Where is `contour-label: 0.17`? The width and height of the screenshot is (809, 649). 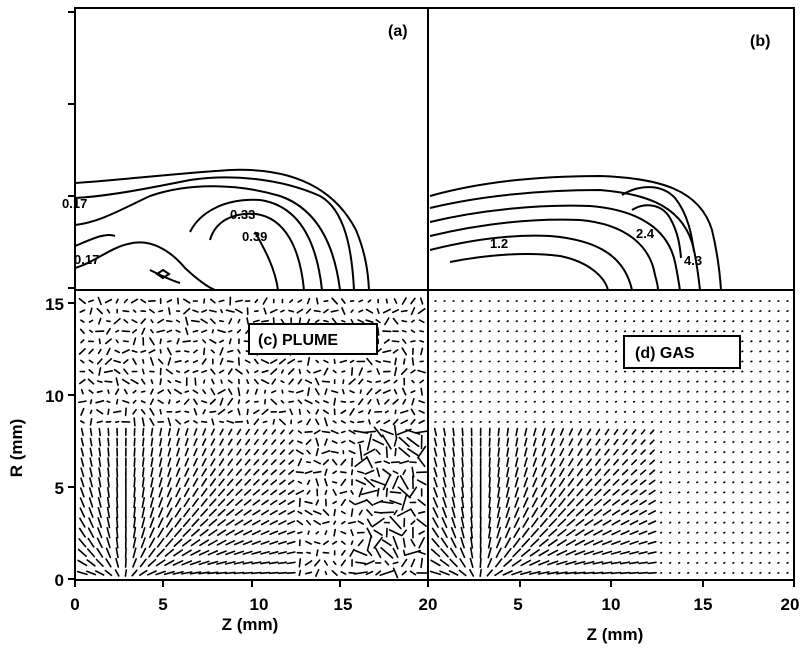
contour-label: 0.17 is located at coordinates (74, 203).